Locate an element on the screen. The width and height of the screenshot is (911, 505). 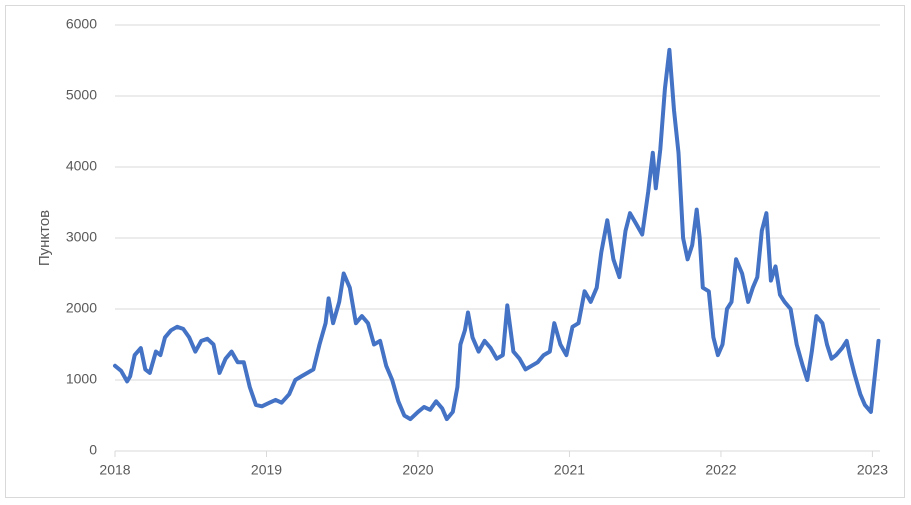
x-tick-label: 2021 is located at coordinates (569, 470).